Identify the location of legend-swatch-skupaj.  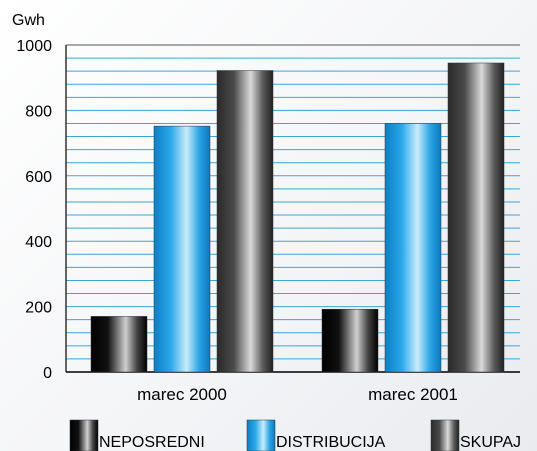
(445, 435).